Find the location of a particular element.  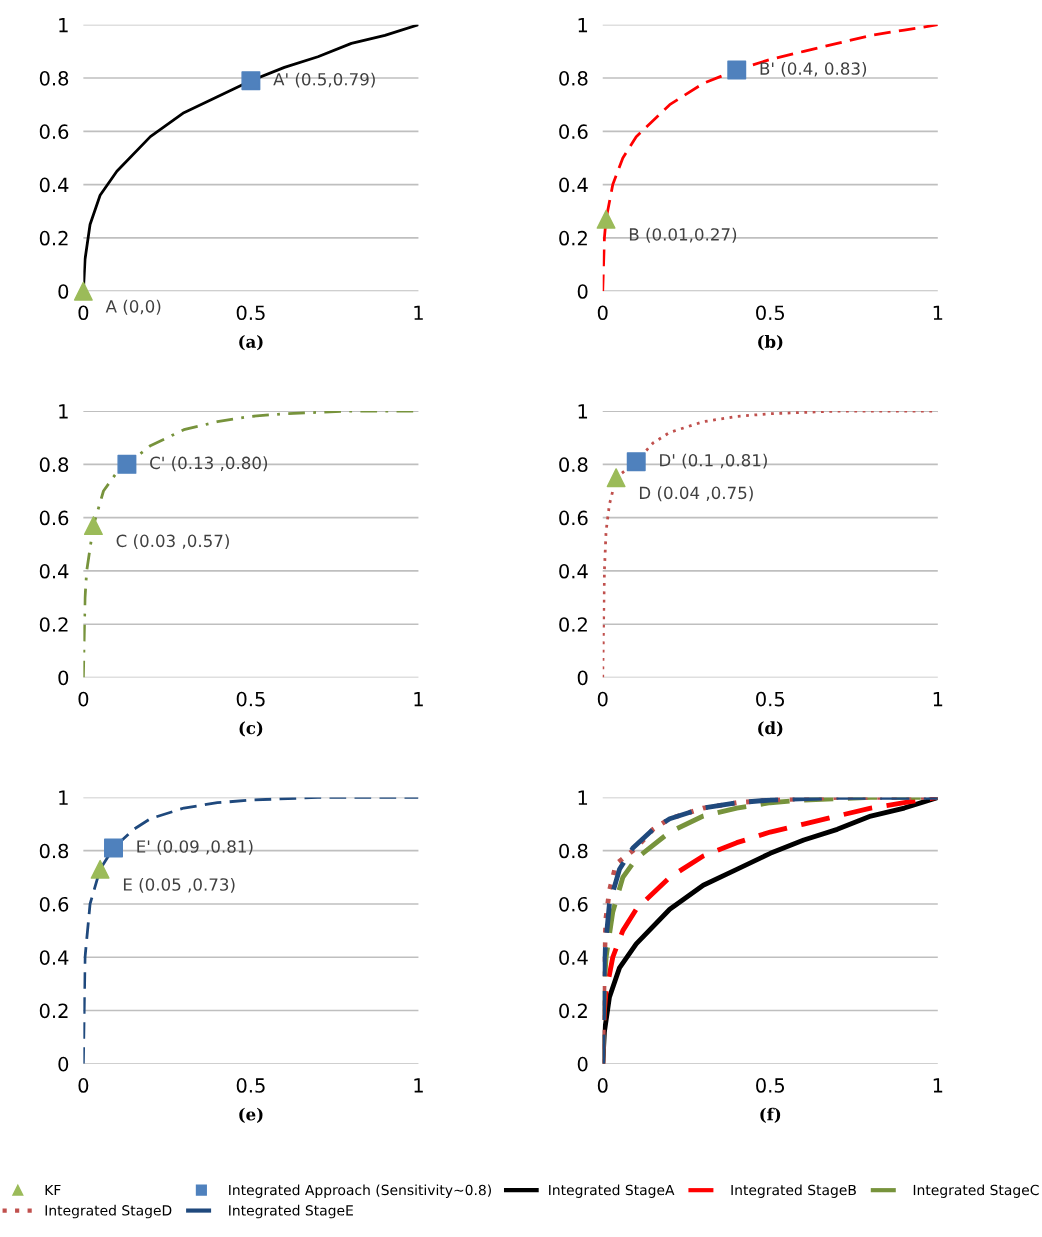

x-axis-title: (f) is located at coordinates (770, 1115).